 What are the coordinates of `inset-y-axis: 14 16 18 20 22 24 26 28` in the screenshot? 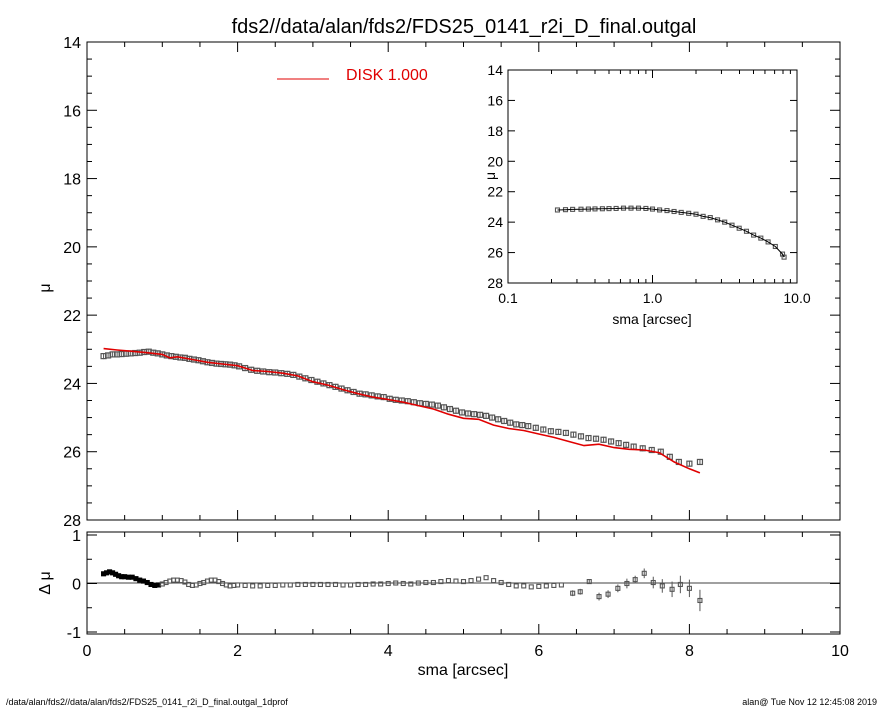 It's located at (642, 176).